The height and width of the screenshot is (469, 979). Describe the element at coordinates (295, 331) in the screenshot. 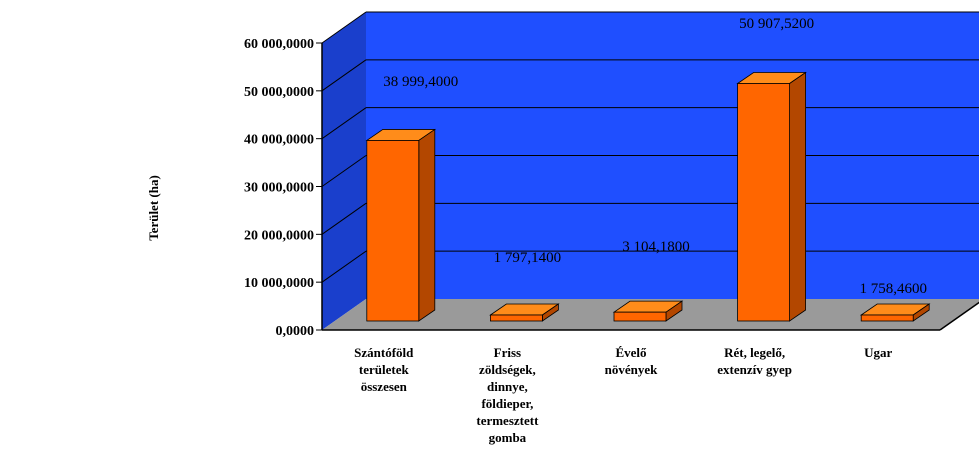

I see `y-tick-label: 0,0000` at that location.